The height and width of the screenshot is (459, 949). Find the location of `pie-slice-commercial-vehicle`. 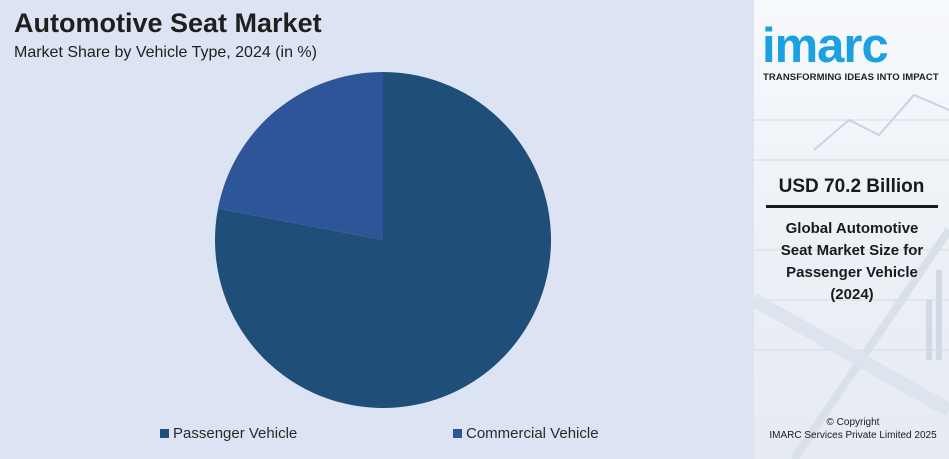

pie-slice-commercial-vehicle is located at coordinates (300, 156).